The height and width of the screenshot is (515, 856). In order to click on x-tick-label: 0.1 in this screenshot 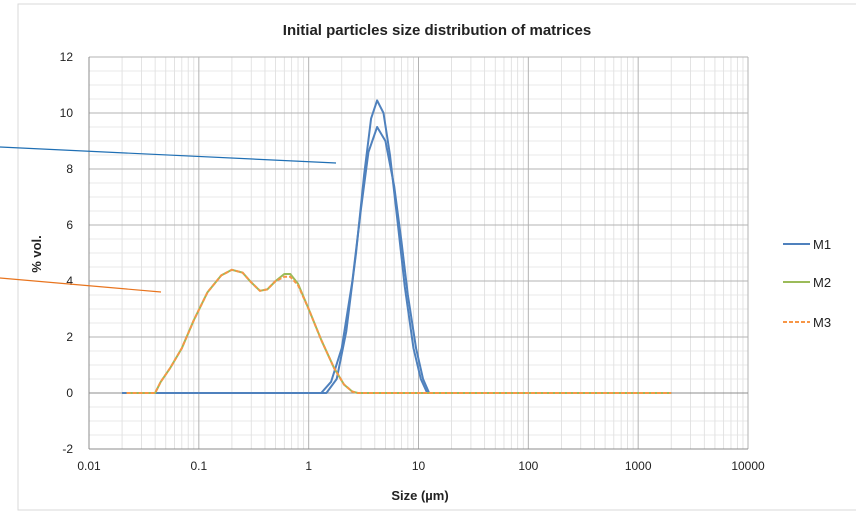, I will do `click(198, 466)`.